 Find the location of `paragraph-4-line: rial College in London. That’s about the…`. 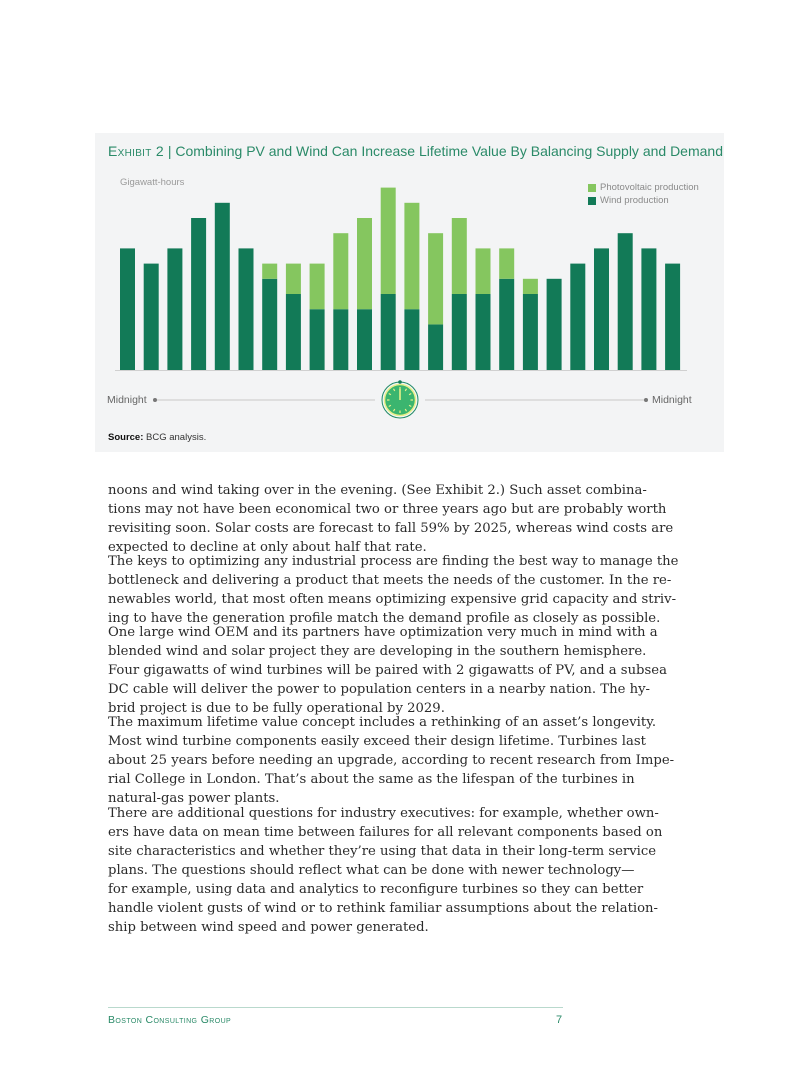

paragraph-4-line: rial College in London. That’s about the… is located at coordinates (371, 779).